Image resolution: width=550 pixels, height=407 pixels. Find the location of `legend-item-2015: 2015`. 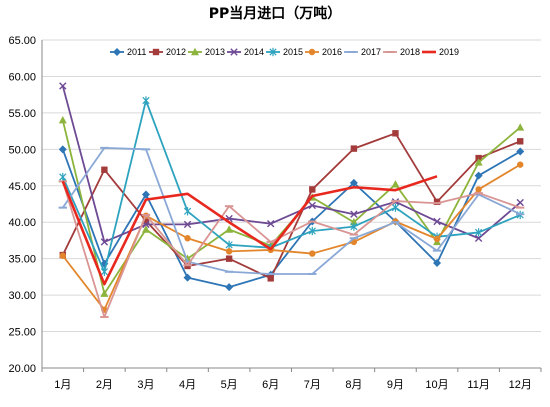

legend-item-2015: 2015 is located at coordinates (284, 52).